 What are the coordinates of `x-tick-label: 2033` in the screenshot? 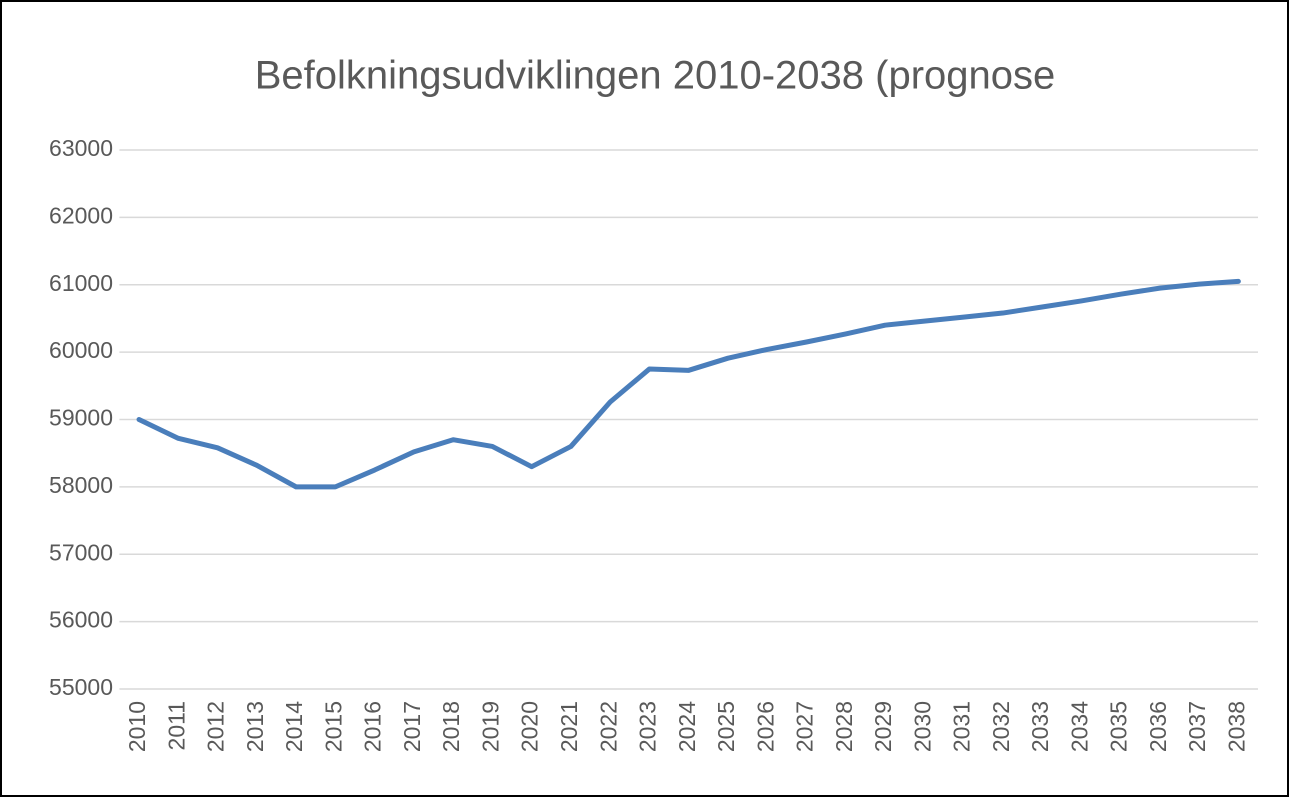 It's located at (1040, 726).